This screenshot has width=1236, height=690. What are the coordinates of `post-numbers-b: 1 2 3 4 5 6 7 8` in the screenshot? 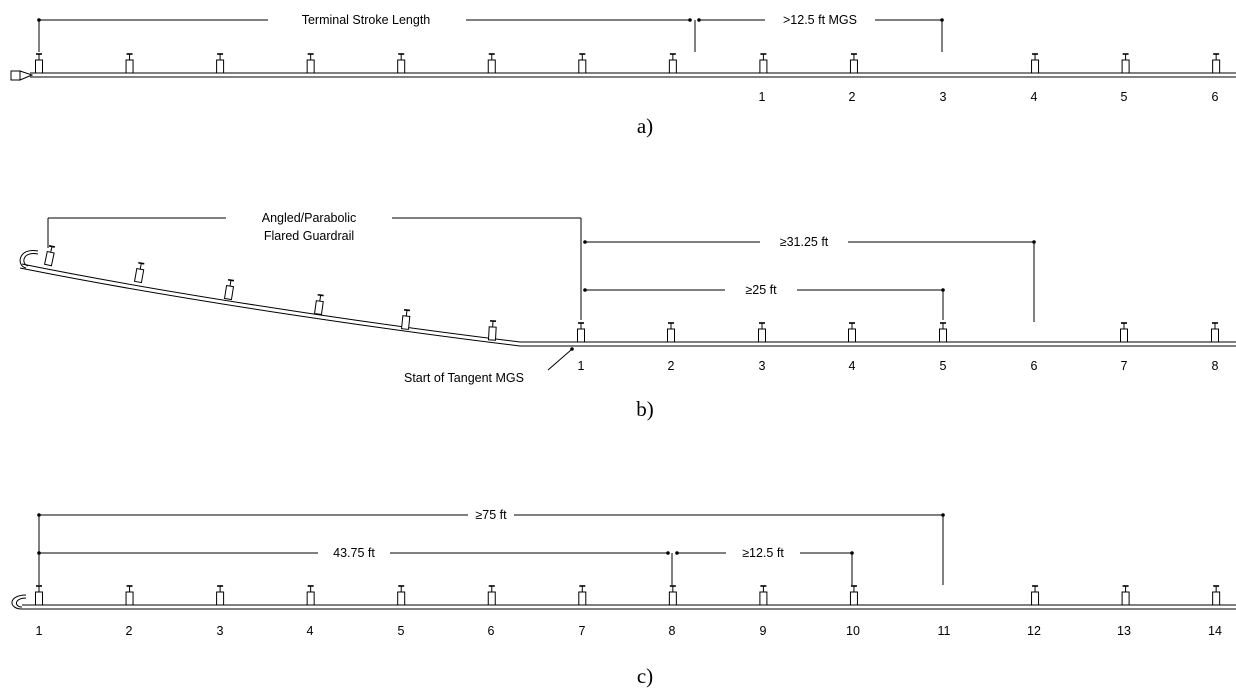 It's located at (898, 366).